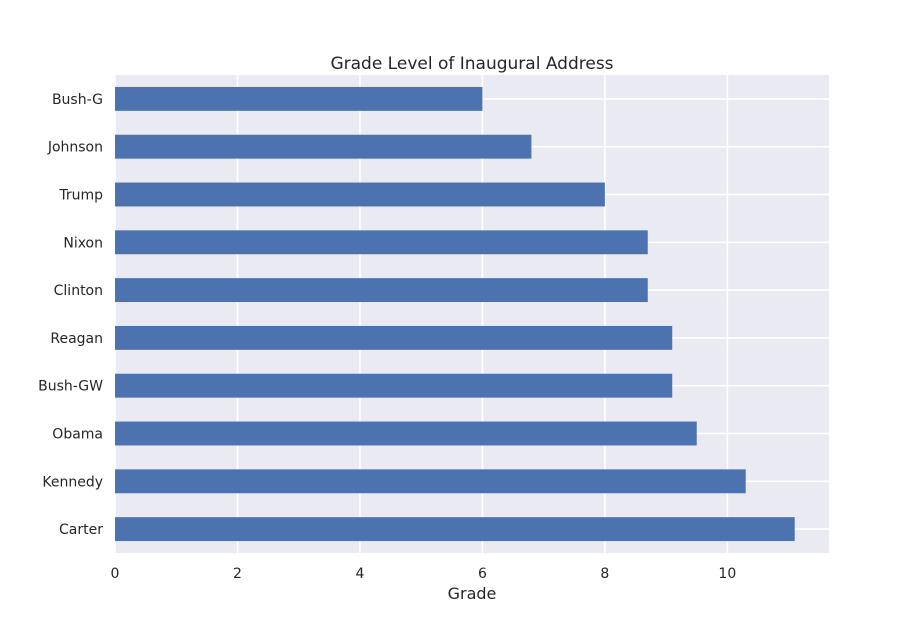  What do you see at coordinates (471, 64) in the screenshot?
I see `chart-title: Grade Level of Inaugural Address` at bounding box center [471, 64].